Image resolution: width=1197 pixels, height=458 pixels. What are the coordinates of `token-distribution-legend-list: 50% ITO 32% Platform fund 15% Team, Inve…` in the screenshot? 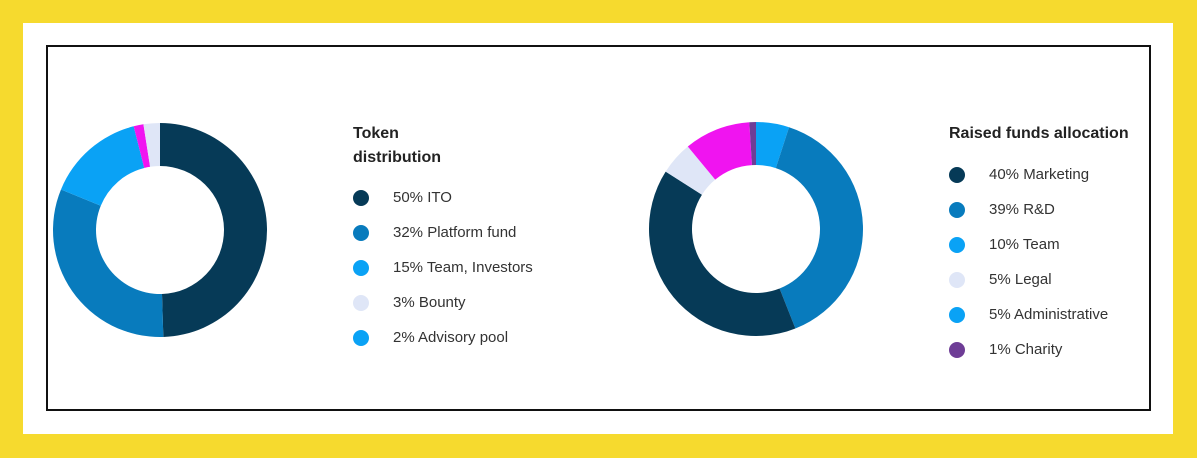 It's located at (443, 275).